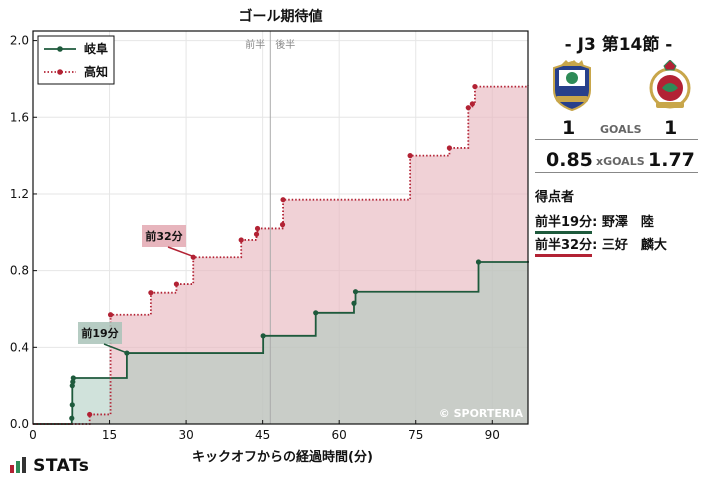 The height and width of the screenshot is (479, 707). What do you see at coordinates (255, 44) in the screenshot?
I see `first-half-label: 前半` at bounding box center [255, 44].